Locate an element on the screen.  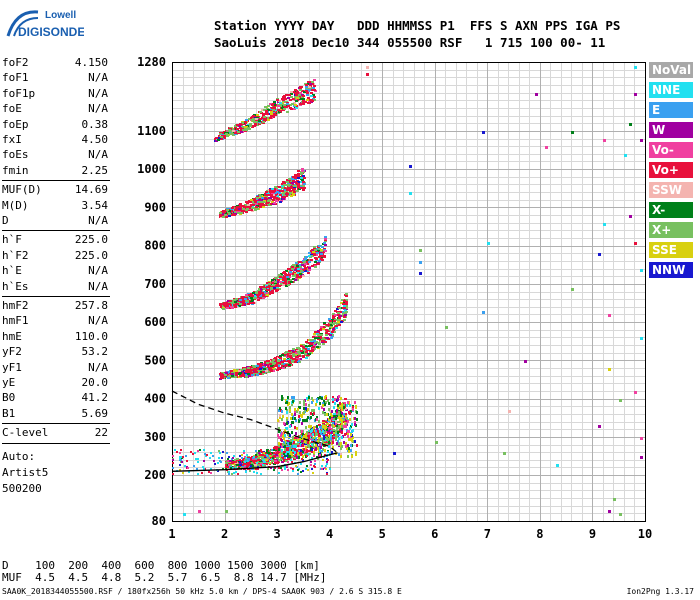
param-value: 257.8 is located at coordinates (91, 305).